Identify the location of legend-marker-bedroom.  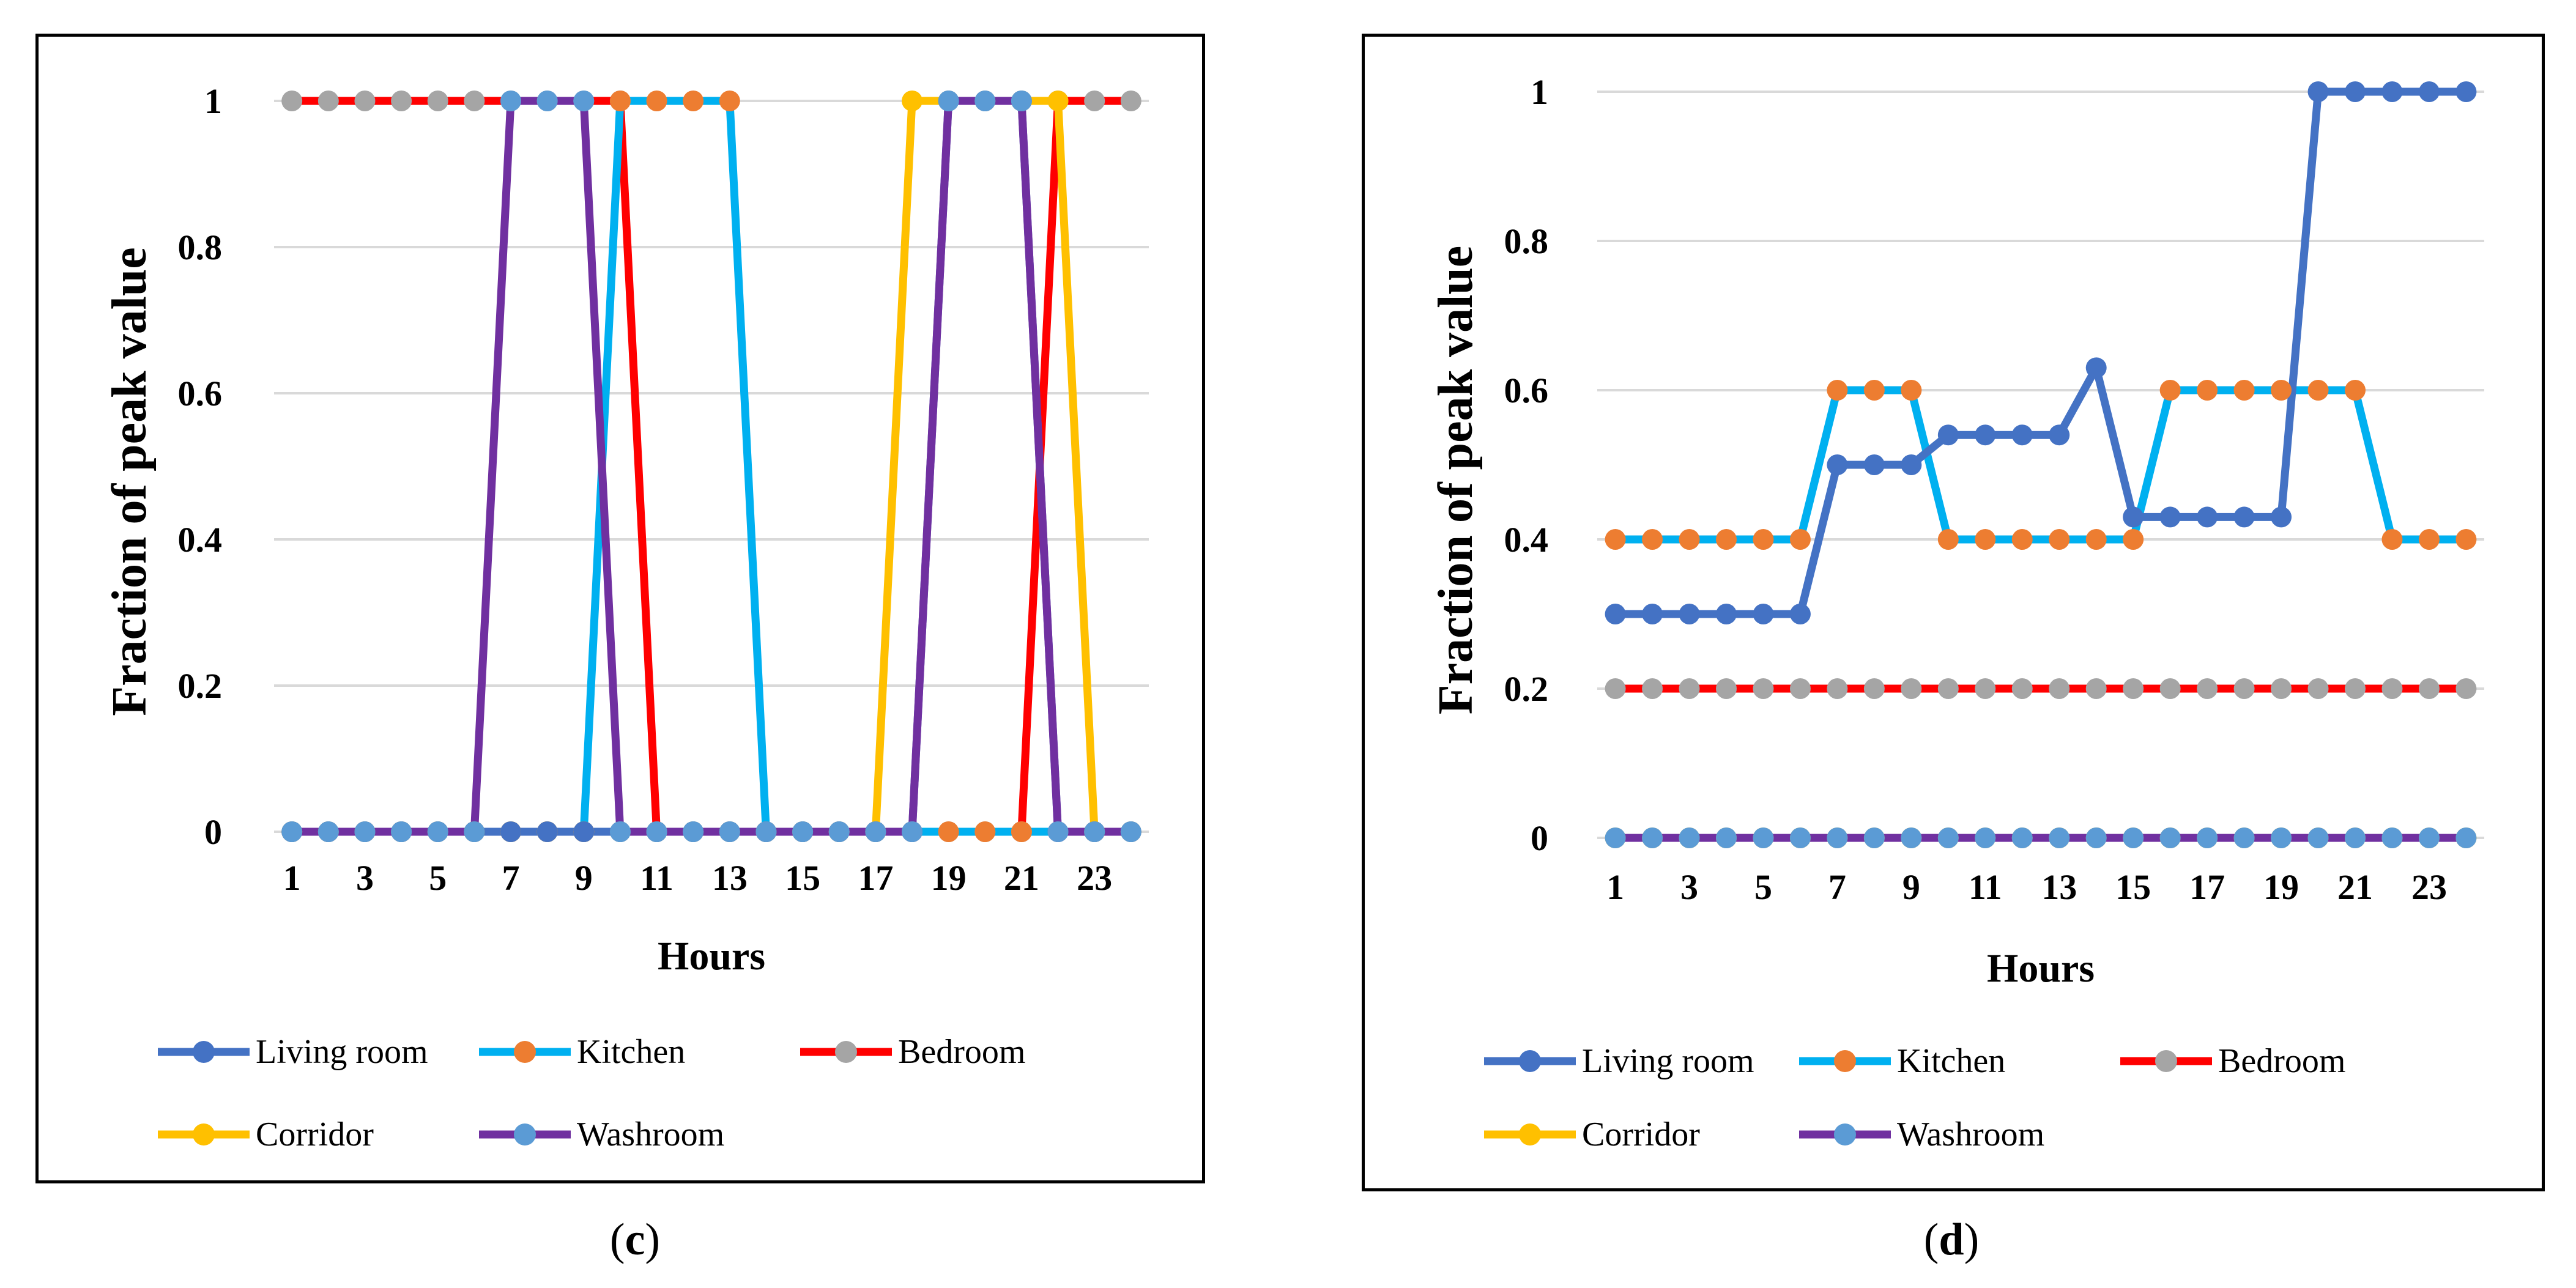
(846, 1052).